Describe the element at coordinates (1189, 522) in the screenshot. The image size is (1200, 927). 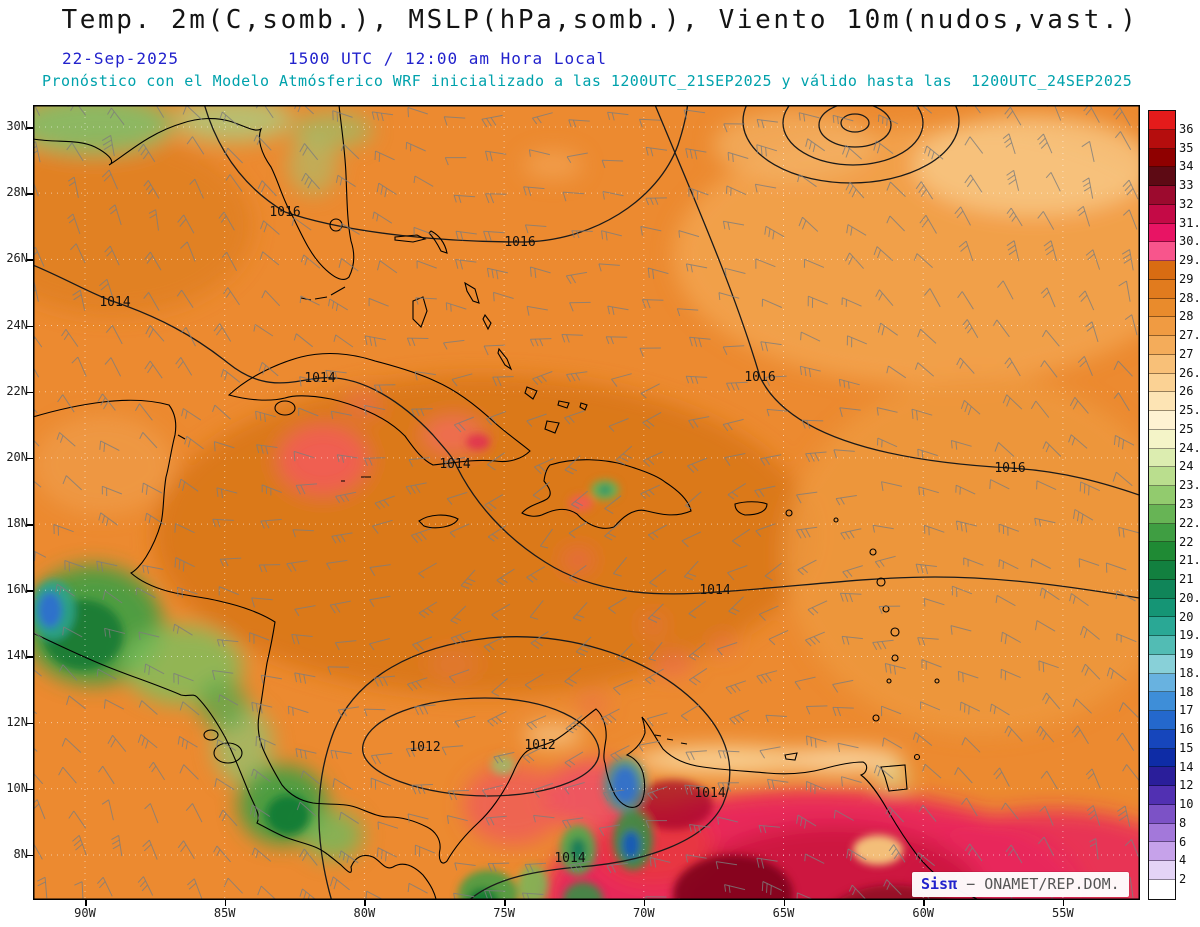
I see `colorbar-value: 22.5` at that location.